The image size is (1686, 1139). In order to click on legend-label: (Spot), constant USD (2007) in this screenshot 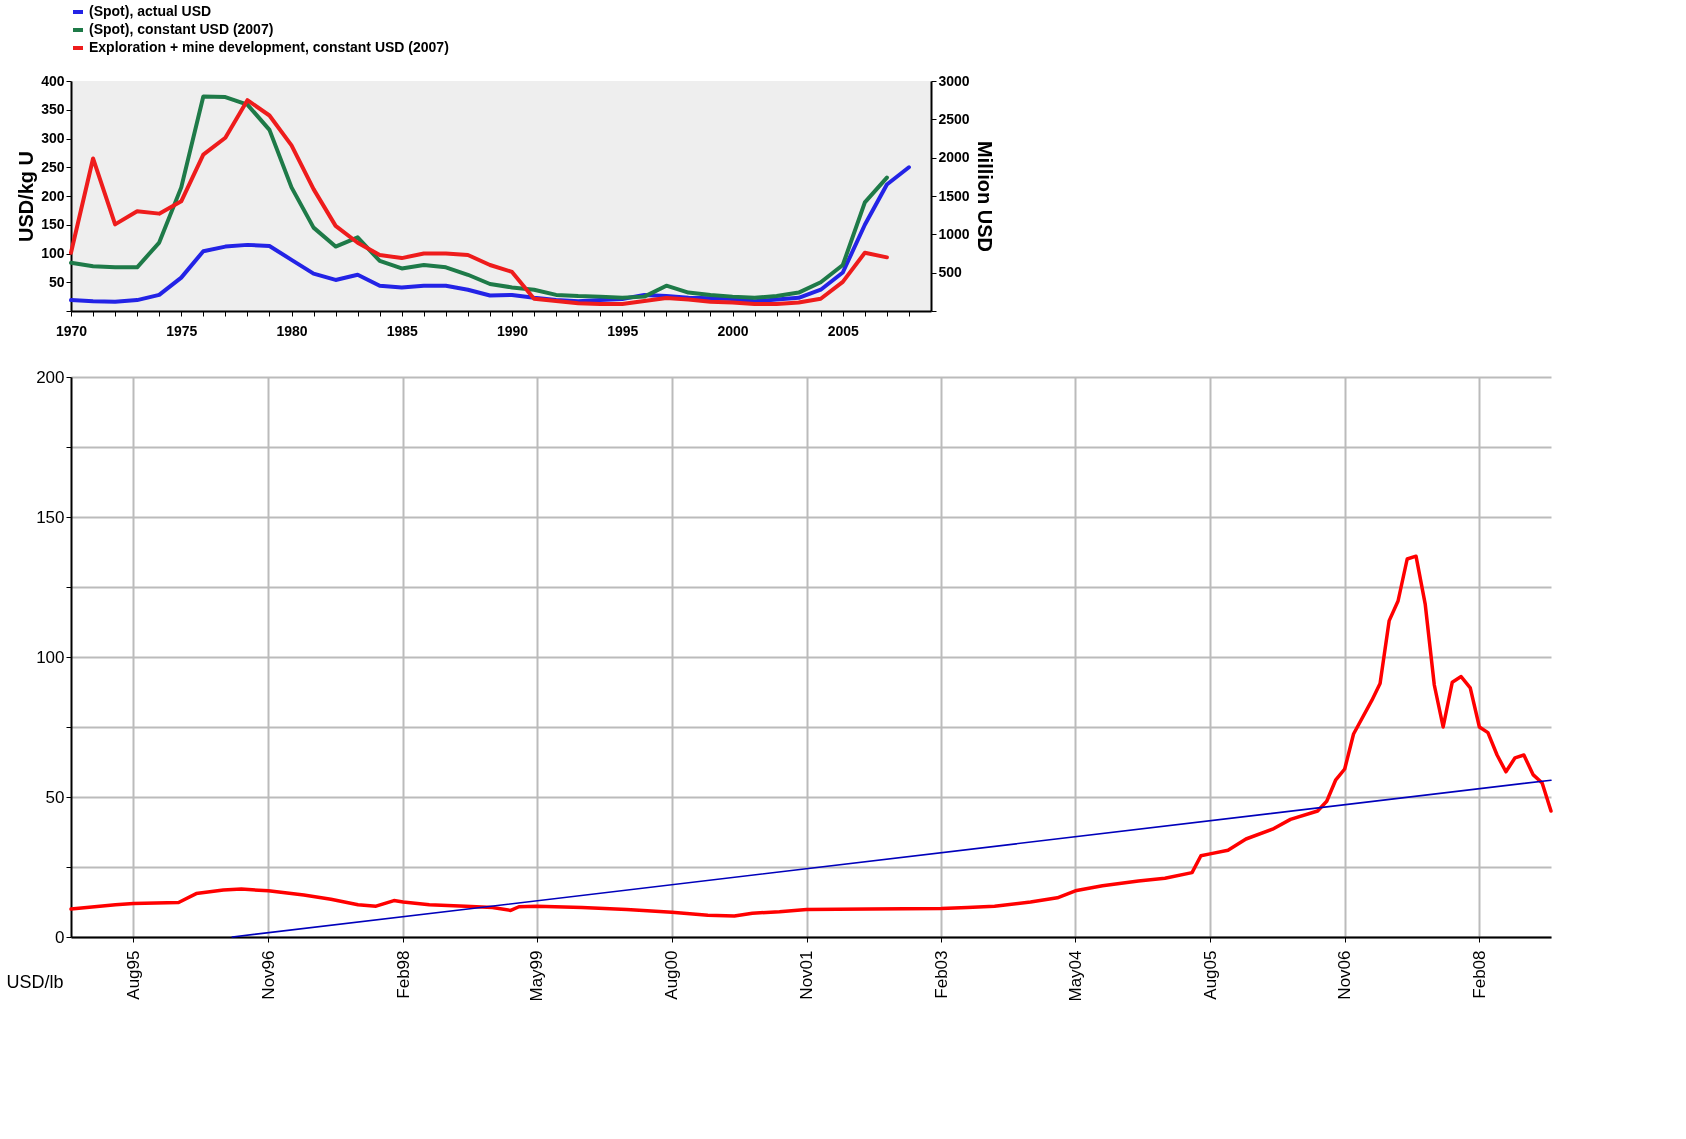, I will do `click(181, 29)`.